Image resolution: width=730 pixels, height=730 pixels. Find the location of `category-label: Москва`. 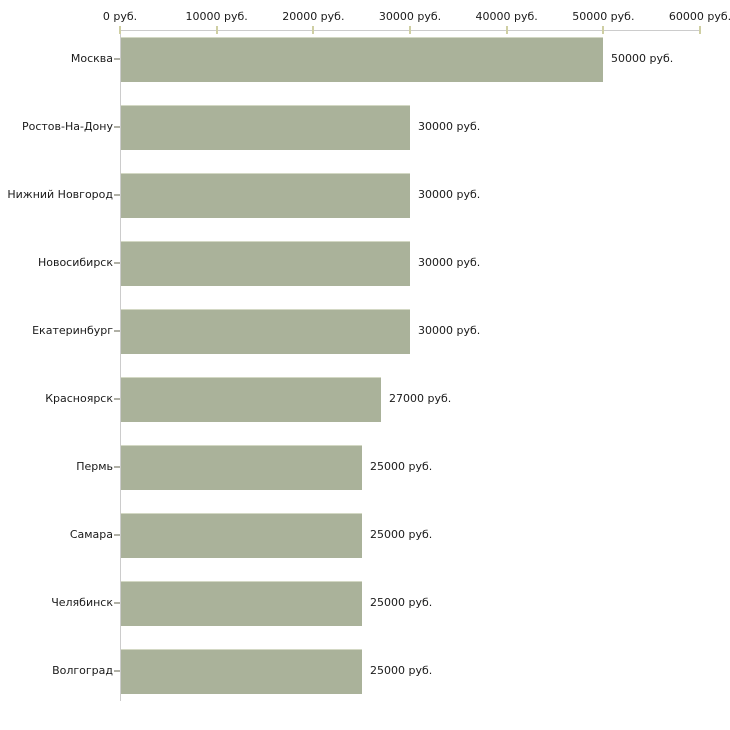

category-label: Москва is located at coordinates (91, 58).